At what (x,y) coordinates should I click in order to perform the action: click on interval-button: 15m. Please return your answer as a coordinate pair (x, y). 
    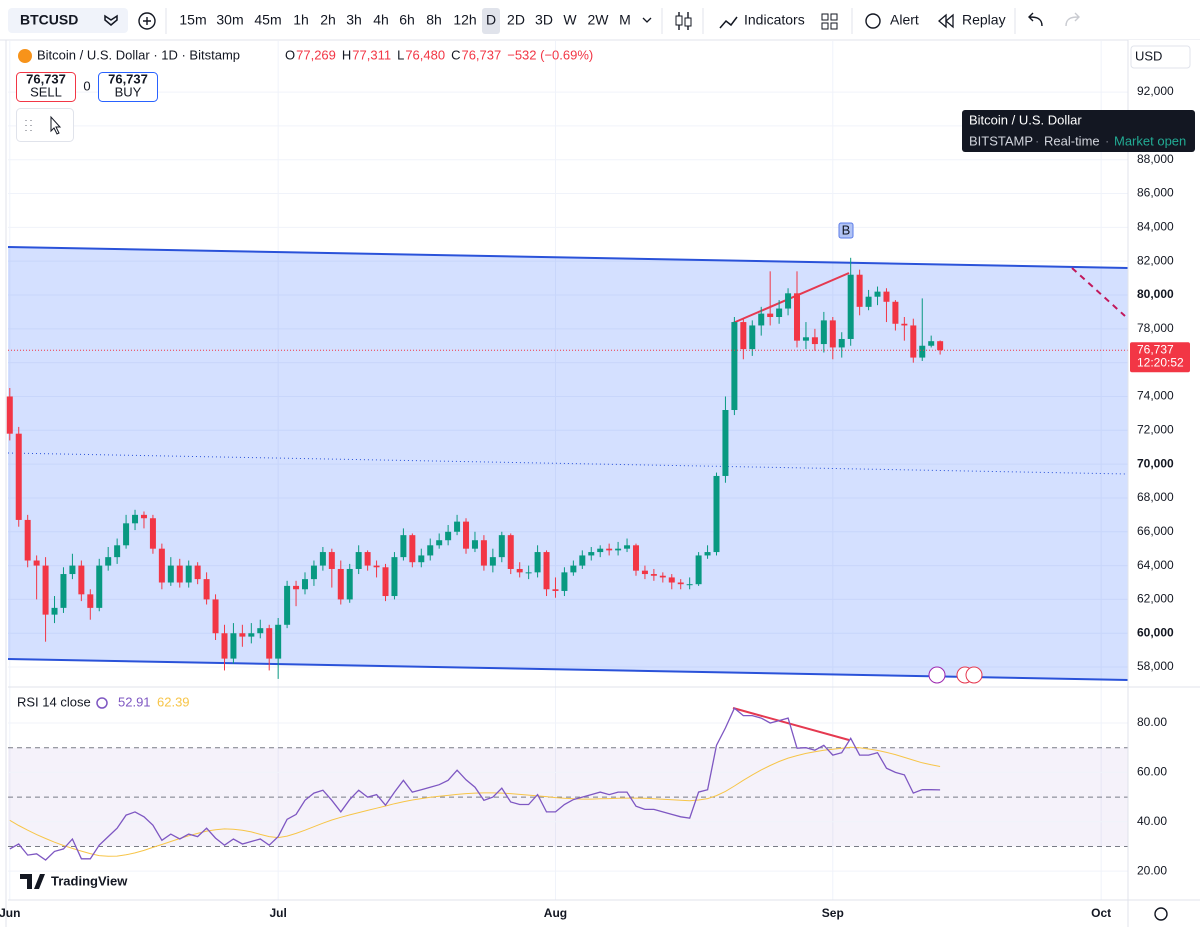
    Looking at the image, I should click on (192, 20).